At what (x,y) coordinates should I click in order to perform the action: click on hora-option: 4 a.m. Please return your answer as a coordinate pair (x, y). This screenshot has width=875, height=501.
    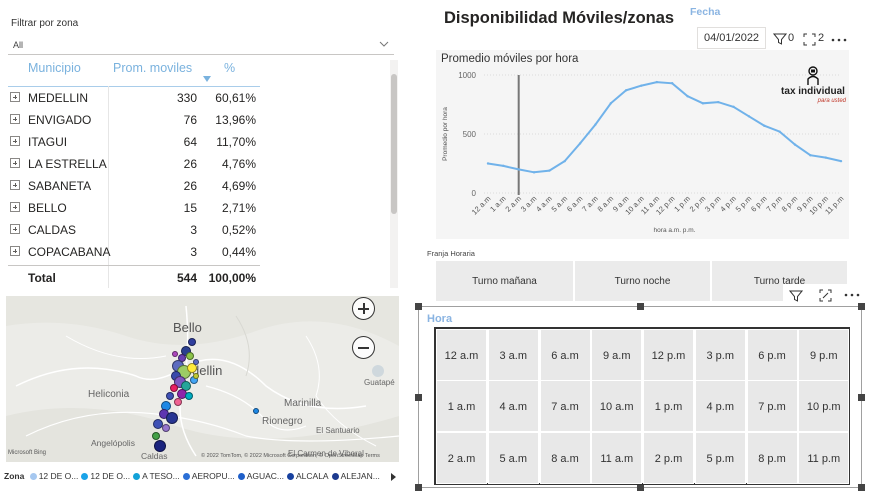
    Looking at the image, I should click on (513, 406).